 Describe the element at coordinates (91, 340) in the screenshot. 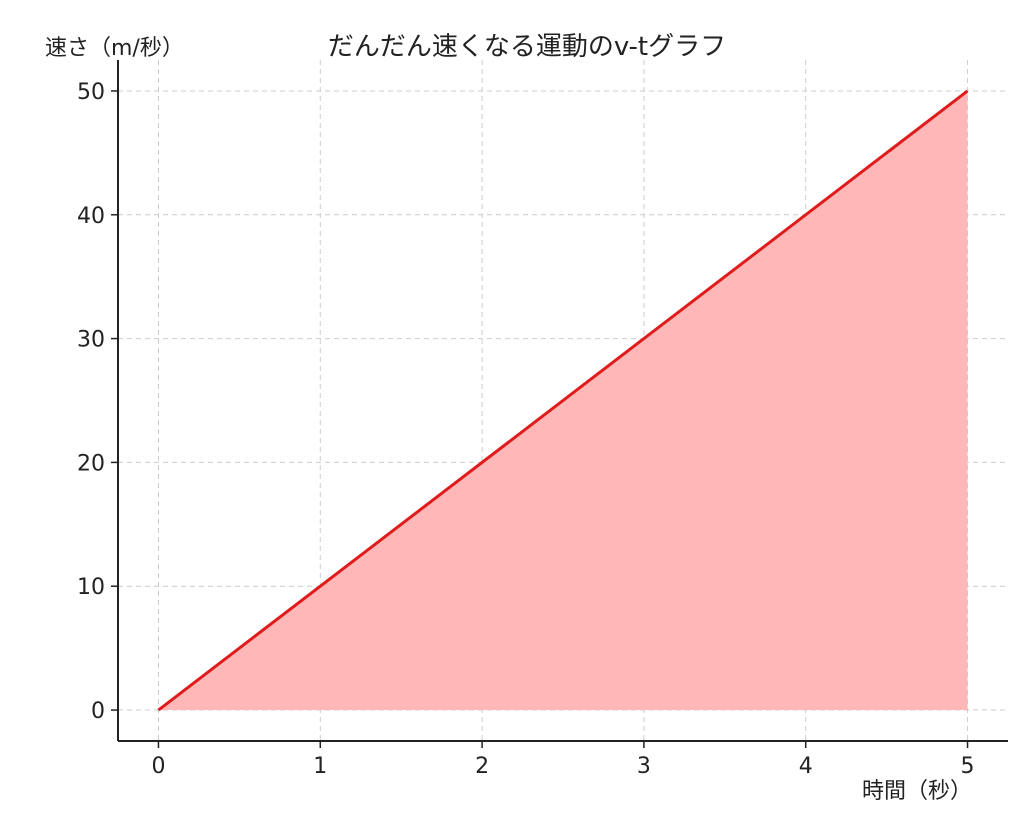

I see `y-tick-label: 30` at that location.